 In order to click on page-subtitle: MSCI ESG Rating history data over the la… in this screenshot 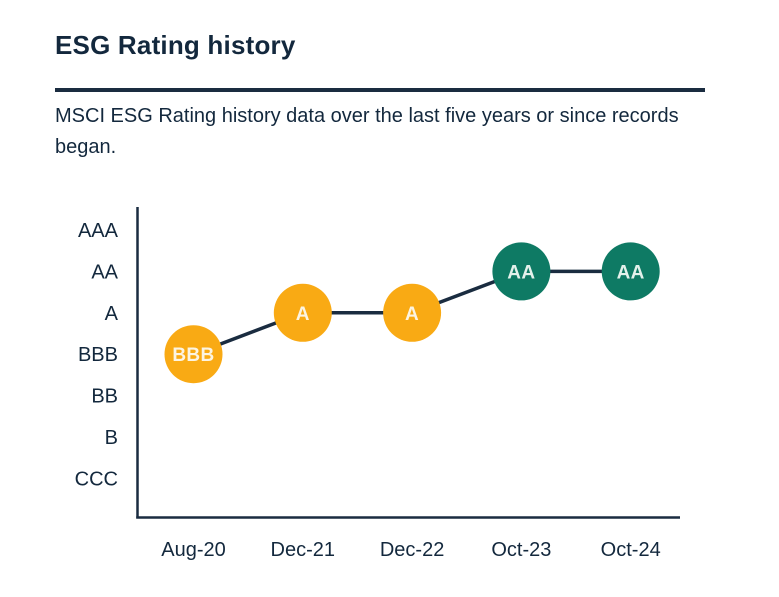, I will do `click(367, 131)`.